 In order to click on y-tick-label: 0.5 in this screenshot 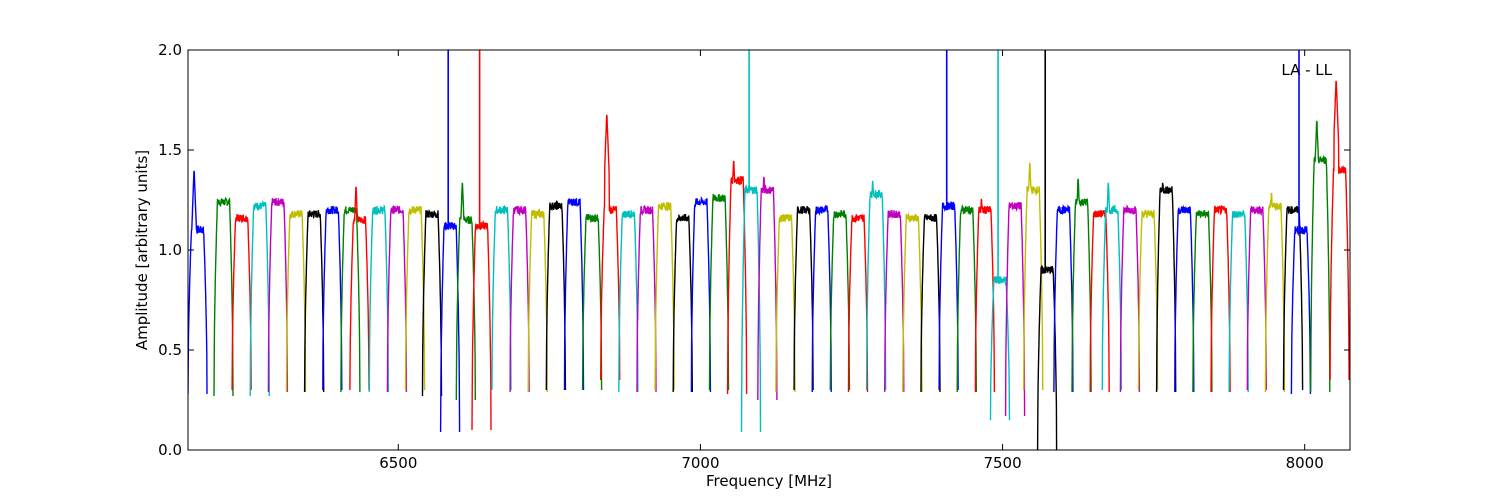, I will do `click(170, 350)`.